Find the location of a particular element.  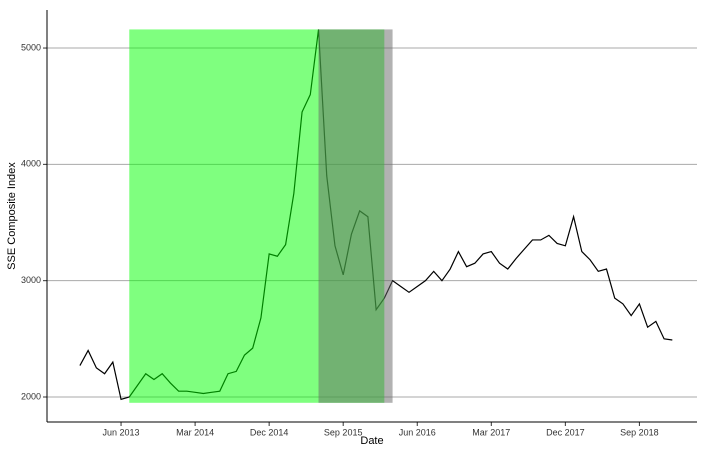

x-tick-label: Dec 2017 is located at coordinates (565, 432).